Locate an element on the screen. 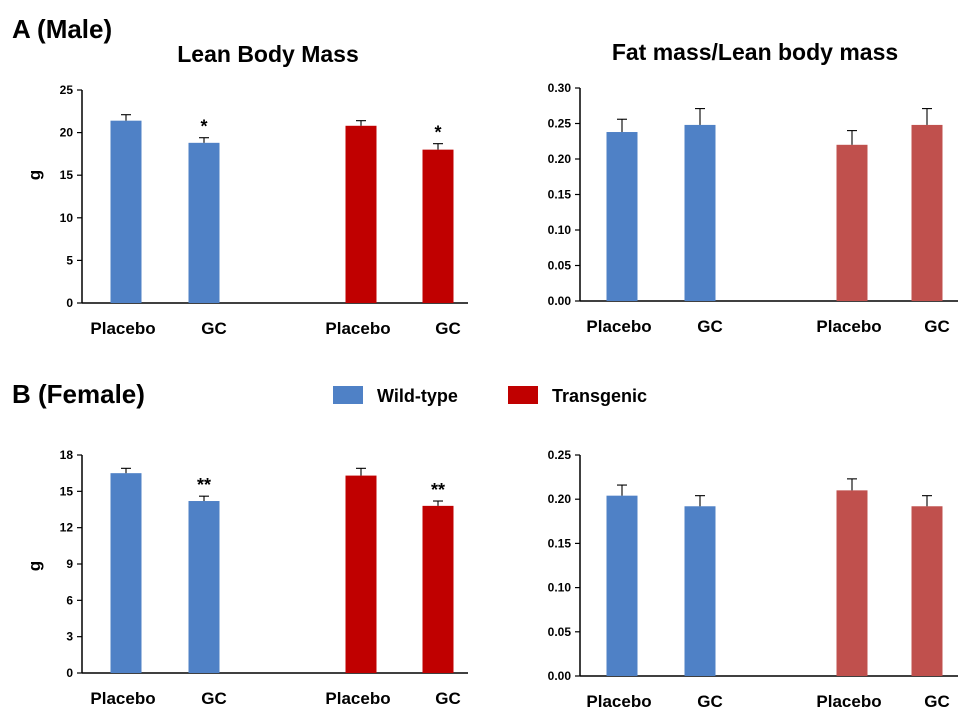 The width and height of the screenshot is (960, 715). legend: Wild-type Transgenic is located at coordinates (490, 396).